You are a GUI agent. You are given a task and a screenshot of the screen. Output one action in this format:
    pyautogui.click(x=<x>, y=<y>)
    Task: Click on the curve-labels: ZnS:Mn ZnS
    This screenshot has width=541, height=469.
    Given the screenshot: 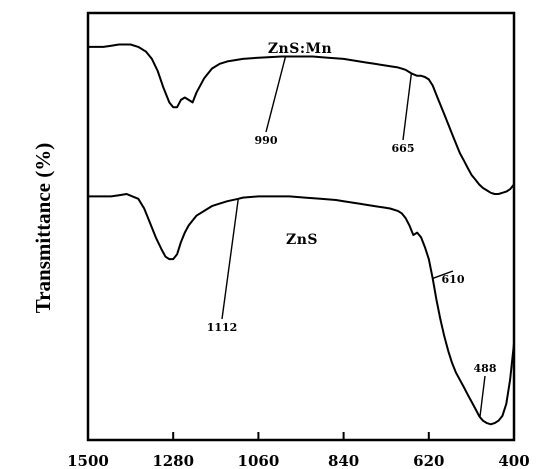 What is the action you would take?
    pyautogui.click(x=300, y=144)
    